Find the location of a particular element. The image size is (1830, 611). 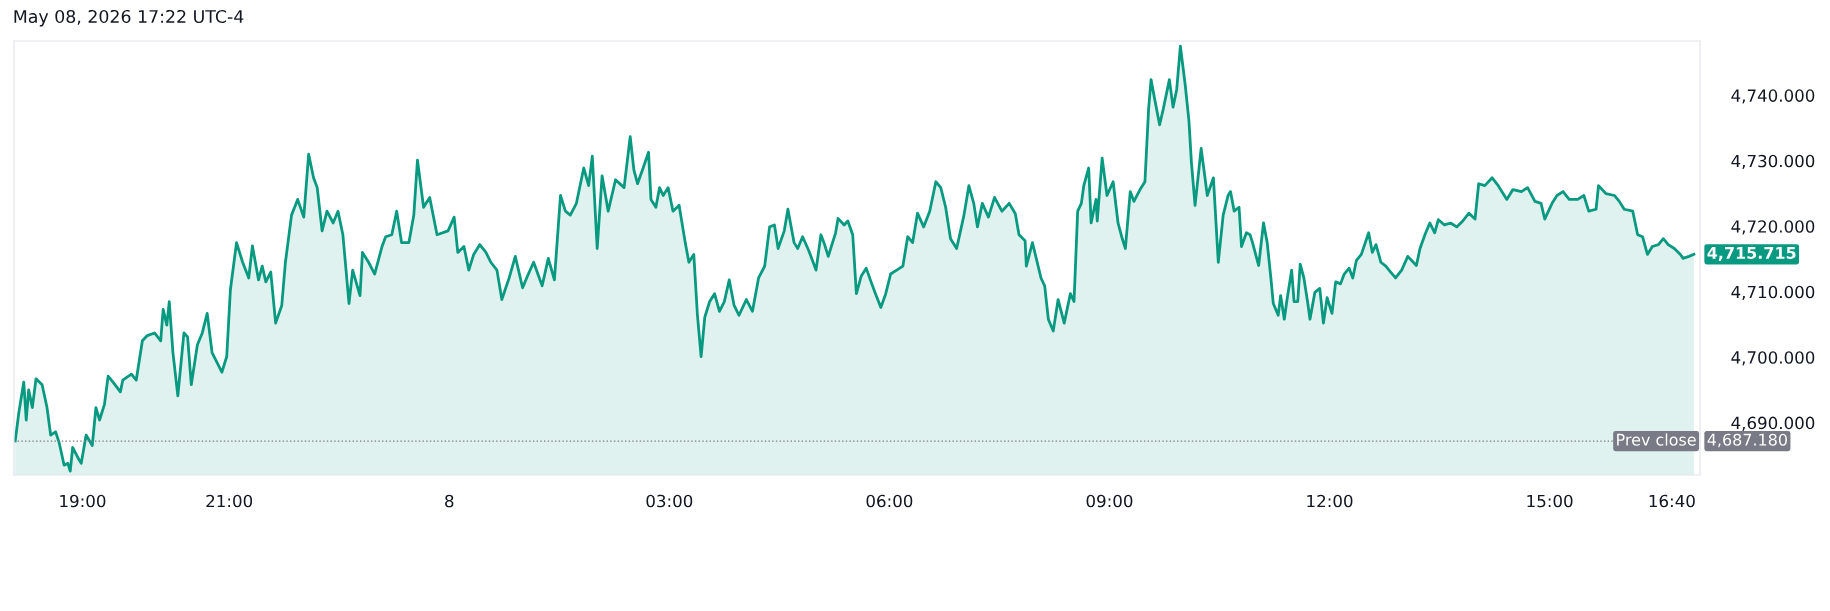

y-tick-label: 4,700.000 is located at coordinates (1773, 358).